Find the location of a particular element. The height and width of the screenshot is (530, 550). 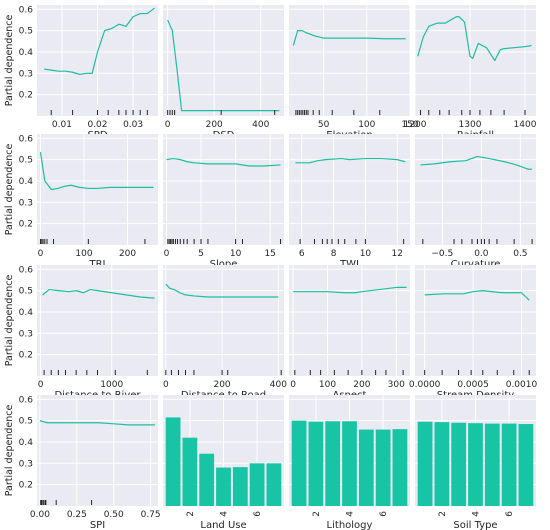

x-tick-label: 8 is located at coordinates (334, 254).